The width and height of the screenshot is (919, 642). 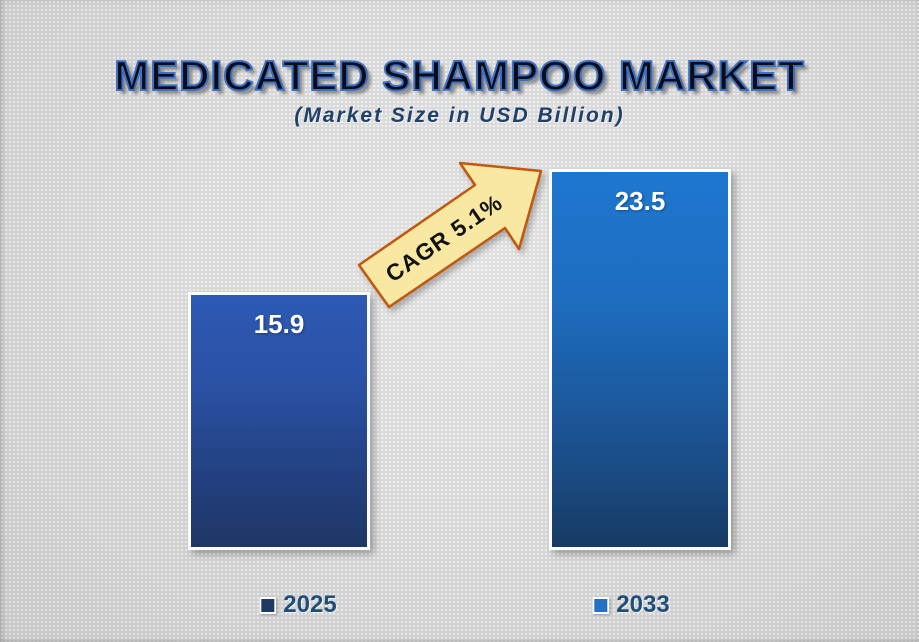 I want to click on chart-title: MEDICATED SHAMPOO MARKET, so click(x=459, y=75).